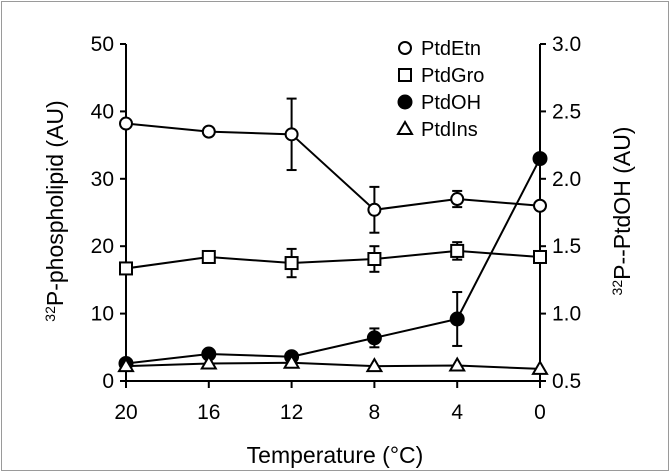  I want to click on left-y-axis-title-sup: 32, so click(50, 314).